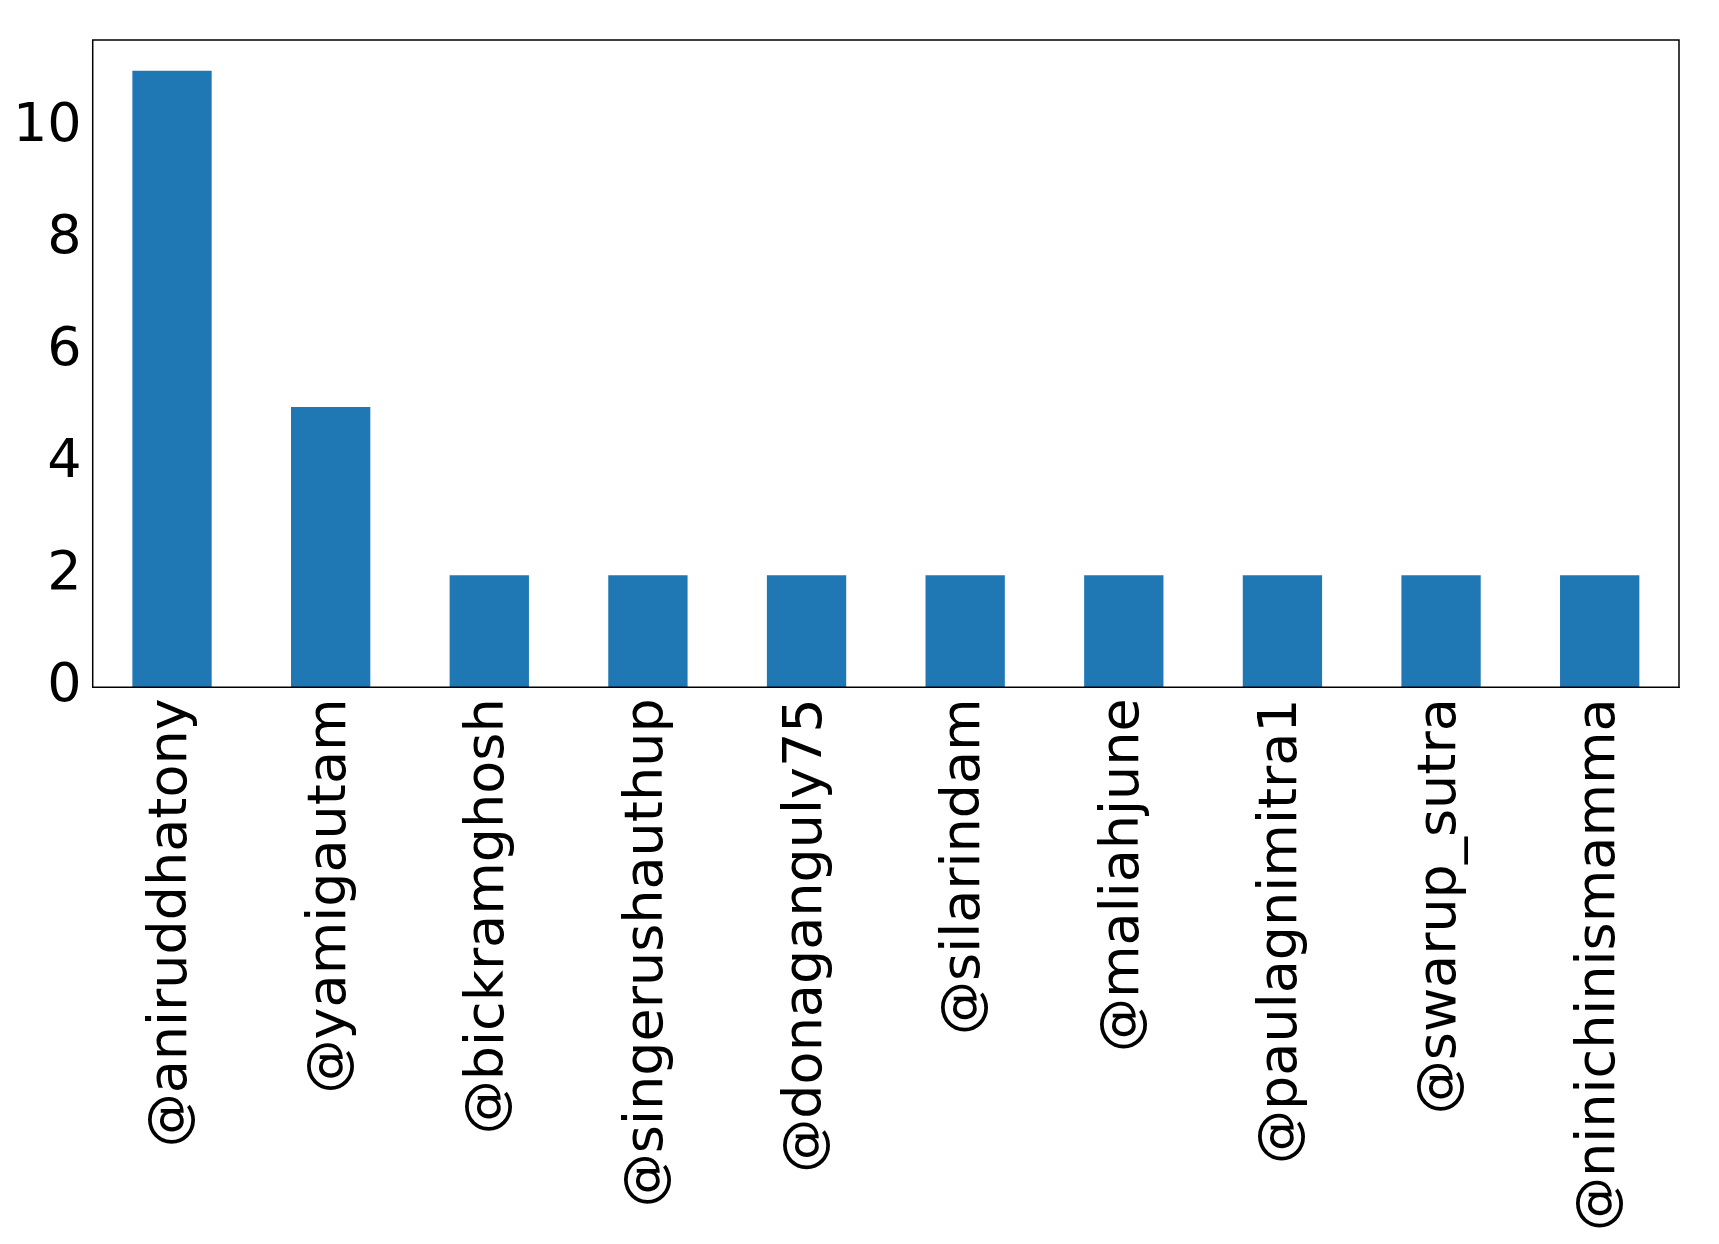 This screenshot has height=1244, width=1719. What do you see at coordinates (64, 459) in the screenshot?
I see `y-tick-label: 4` at bounding box center [64, 459].